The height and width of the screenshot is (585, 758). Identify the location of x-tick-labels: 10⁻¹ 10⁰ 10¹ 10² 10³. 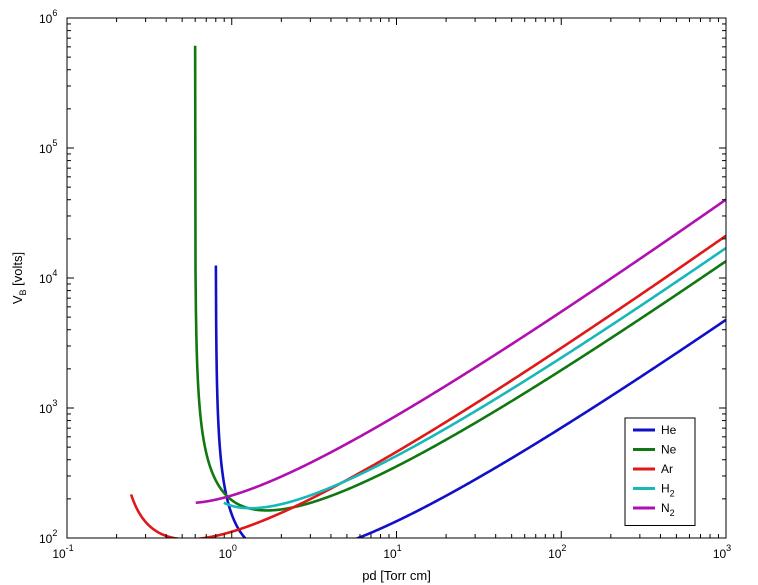
(391, 552).